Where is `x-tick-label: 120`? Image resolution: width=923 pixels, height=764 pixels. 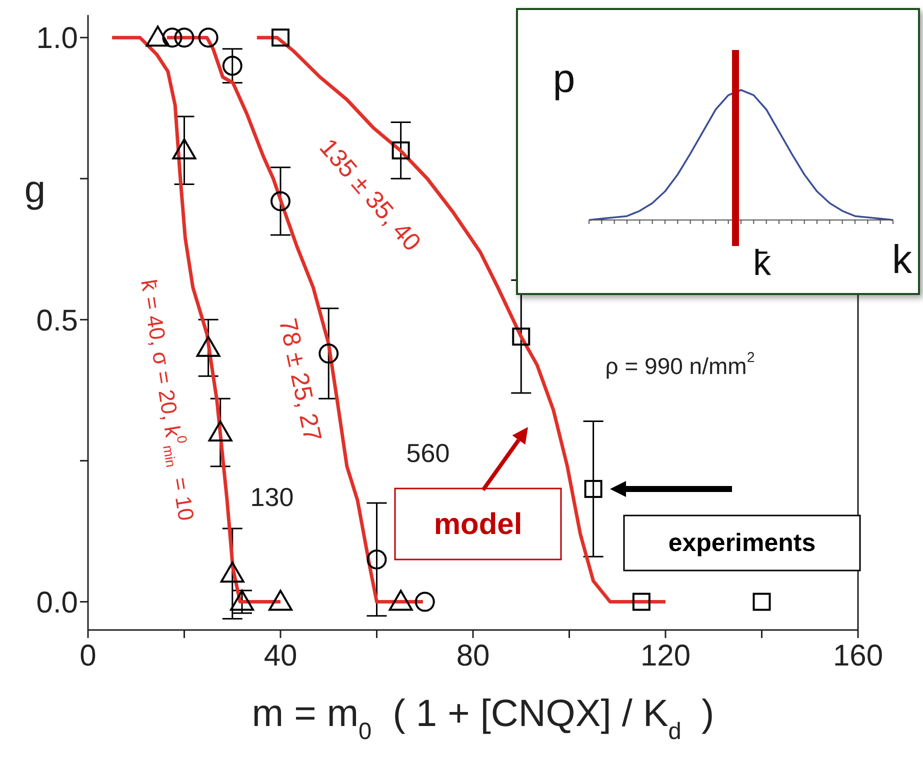 x-tick-label: 120 is located at coordinates (665, 655).